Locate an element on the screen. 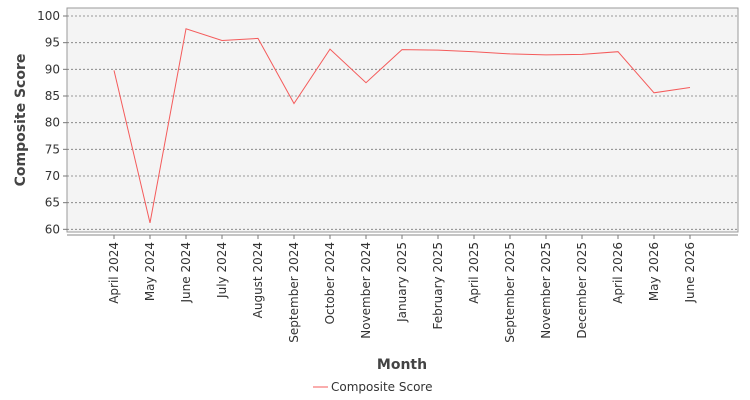 The width and height of the screenshot is (750, 400). x-tick-label: May 2024 is located at coordinates (150, 271).